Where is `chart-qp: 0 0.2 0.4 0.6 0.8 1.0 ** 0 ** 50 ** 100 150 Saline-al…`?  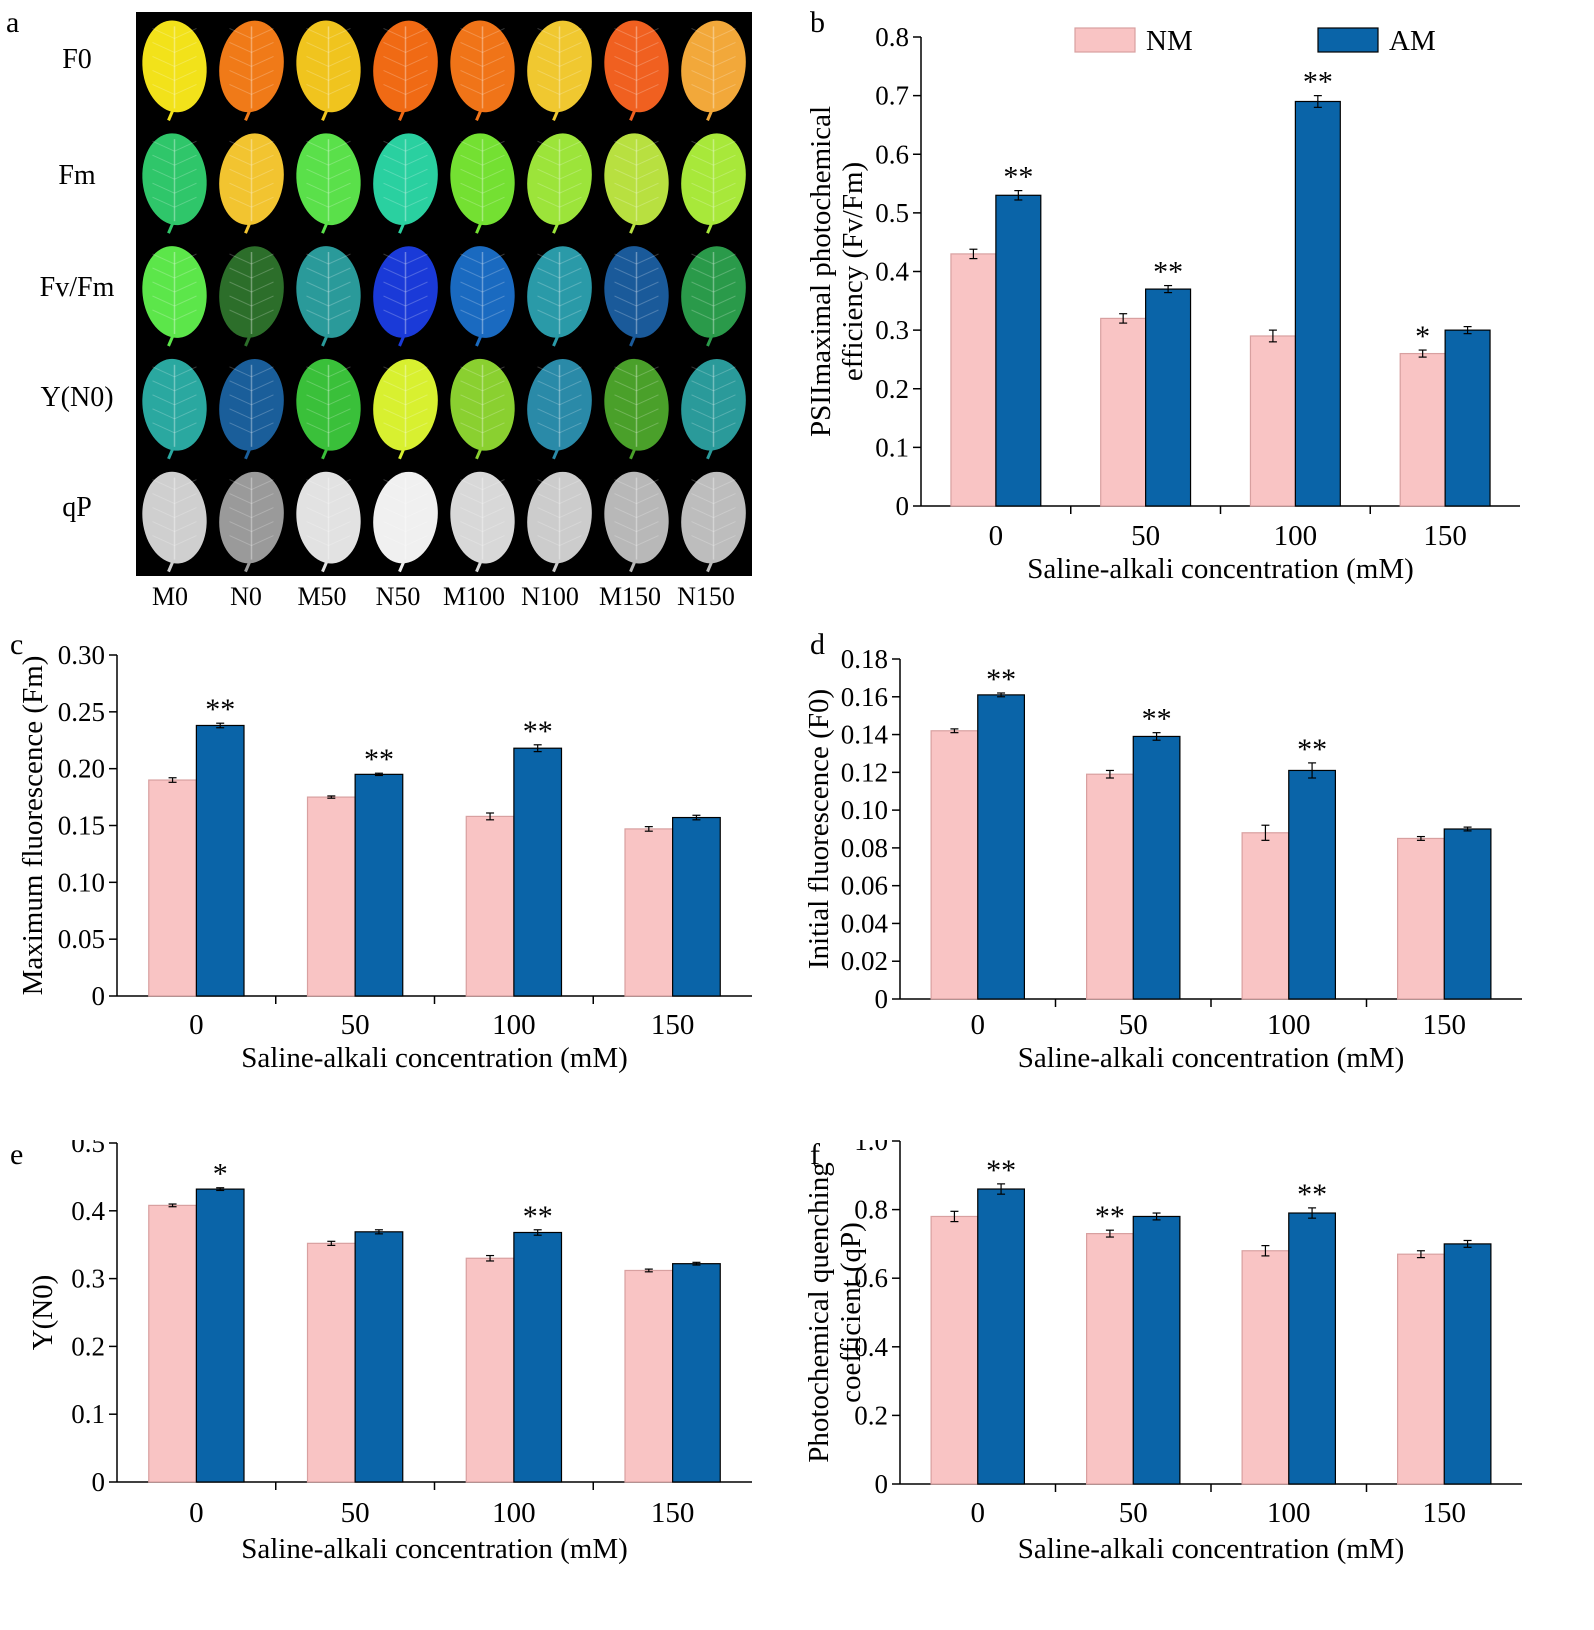
chart-qp: 0 0.2 0.4 0.6 0.8 1.0 ** 0 ** 50 ** 100 150 Saline-al… is located at coordinates (1162, 1352).